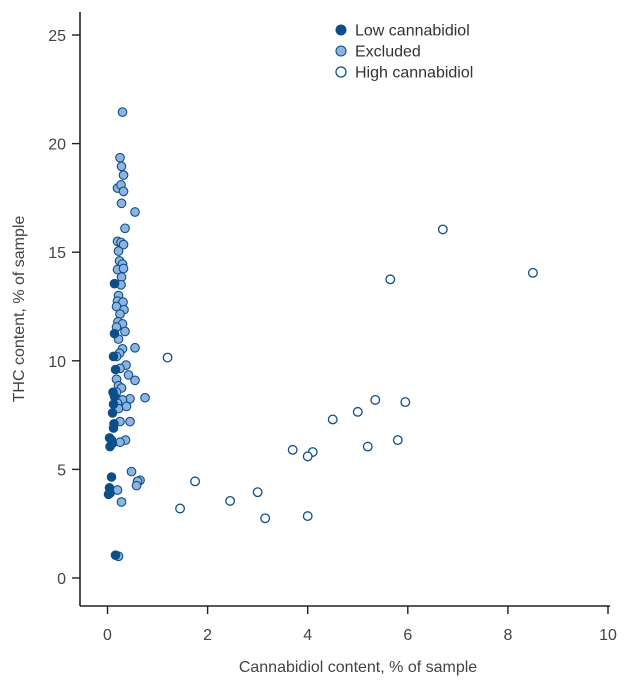  What do you see at coordinates (608, 635) in the screenshot?
I see `x-tick-label: 10` at bounding box center [608, 635].